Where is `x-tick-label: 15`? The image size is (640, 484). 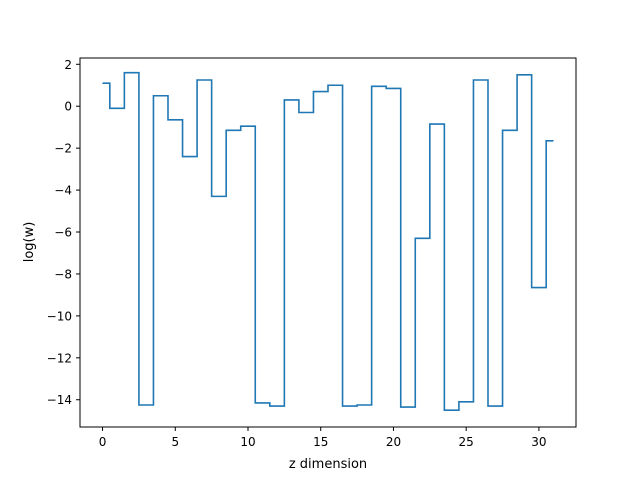 x-tick-label: 15 is located at coordinates (320, 442).